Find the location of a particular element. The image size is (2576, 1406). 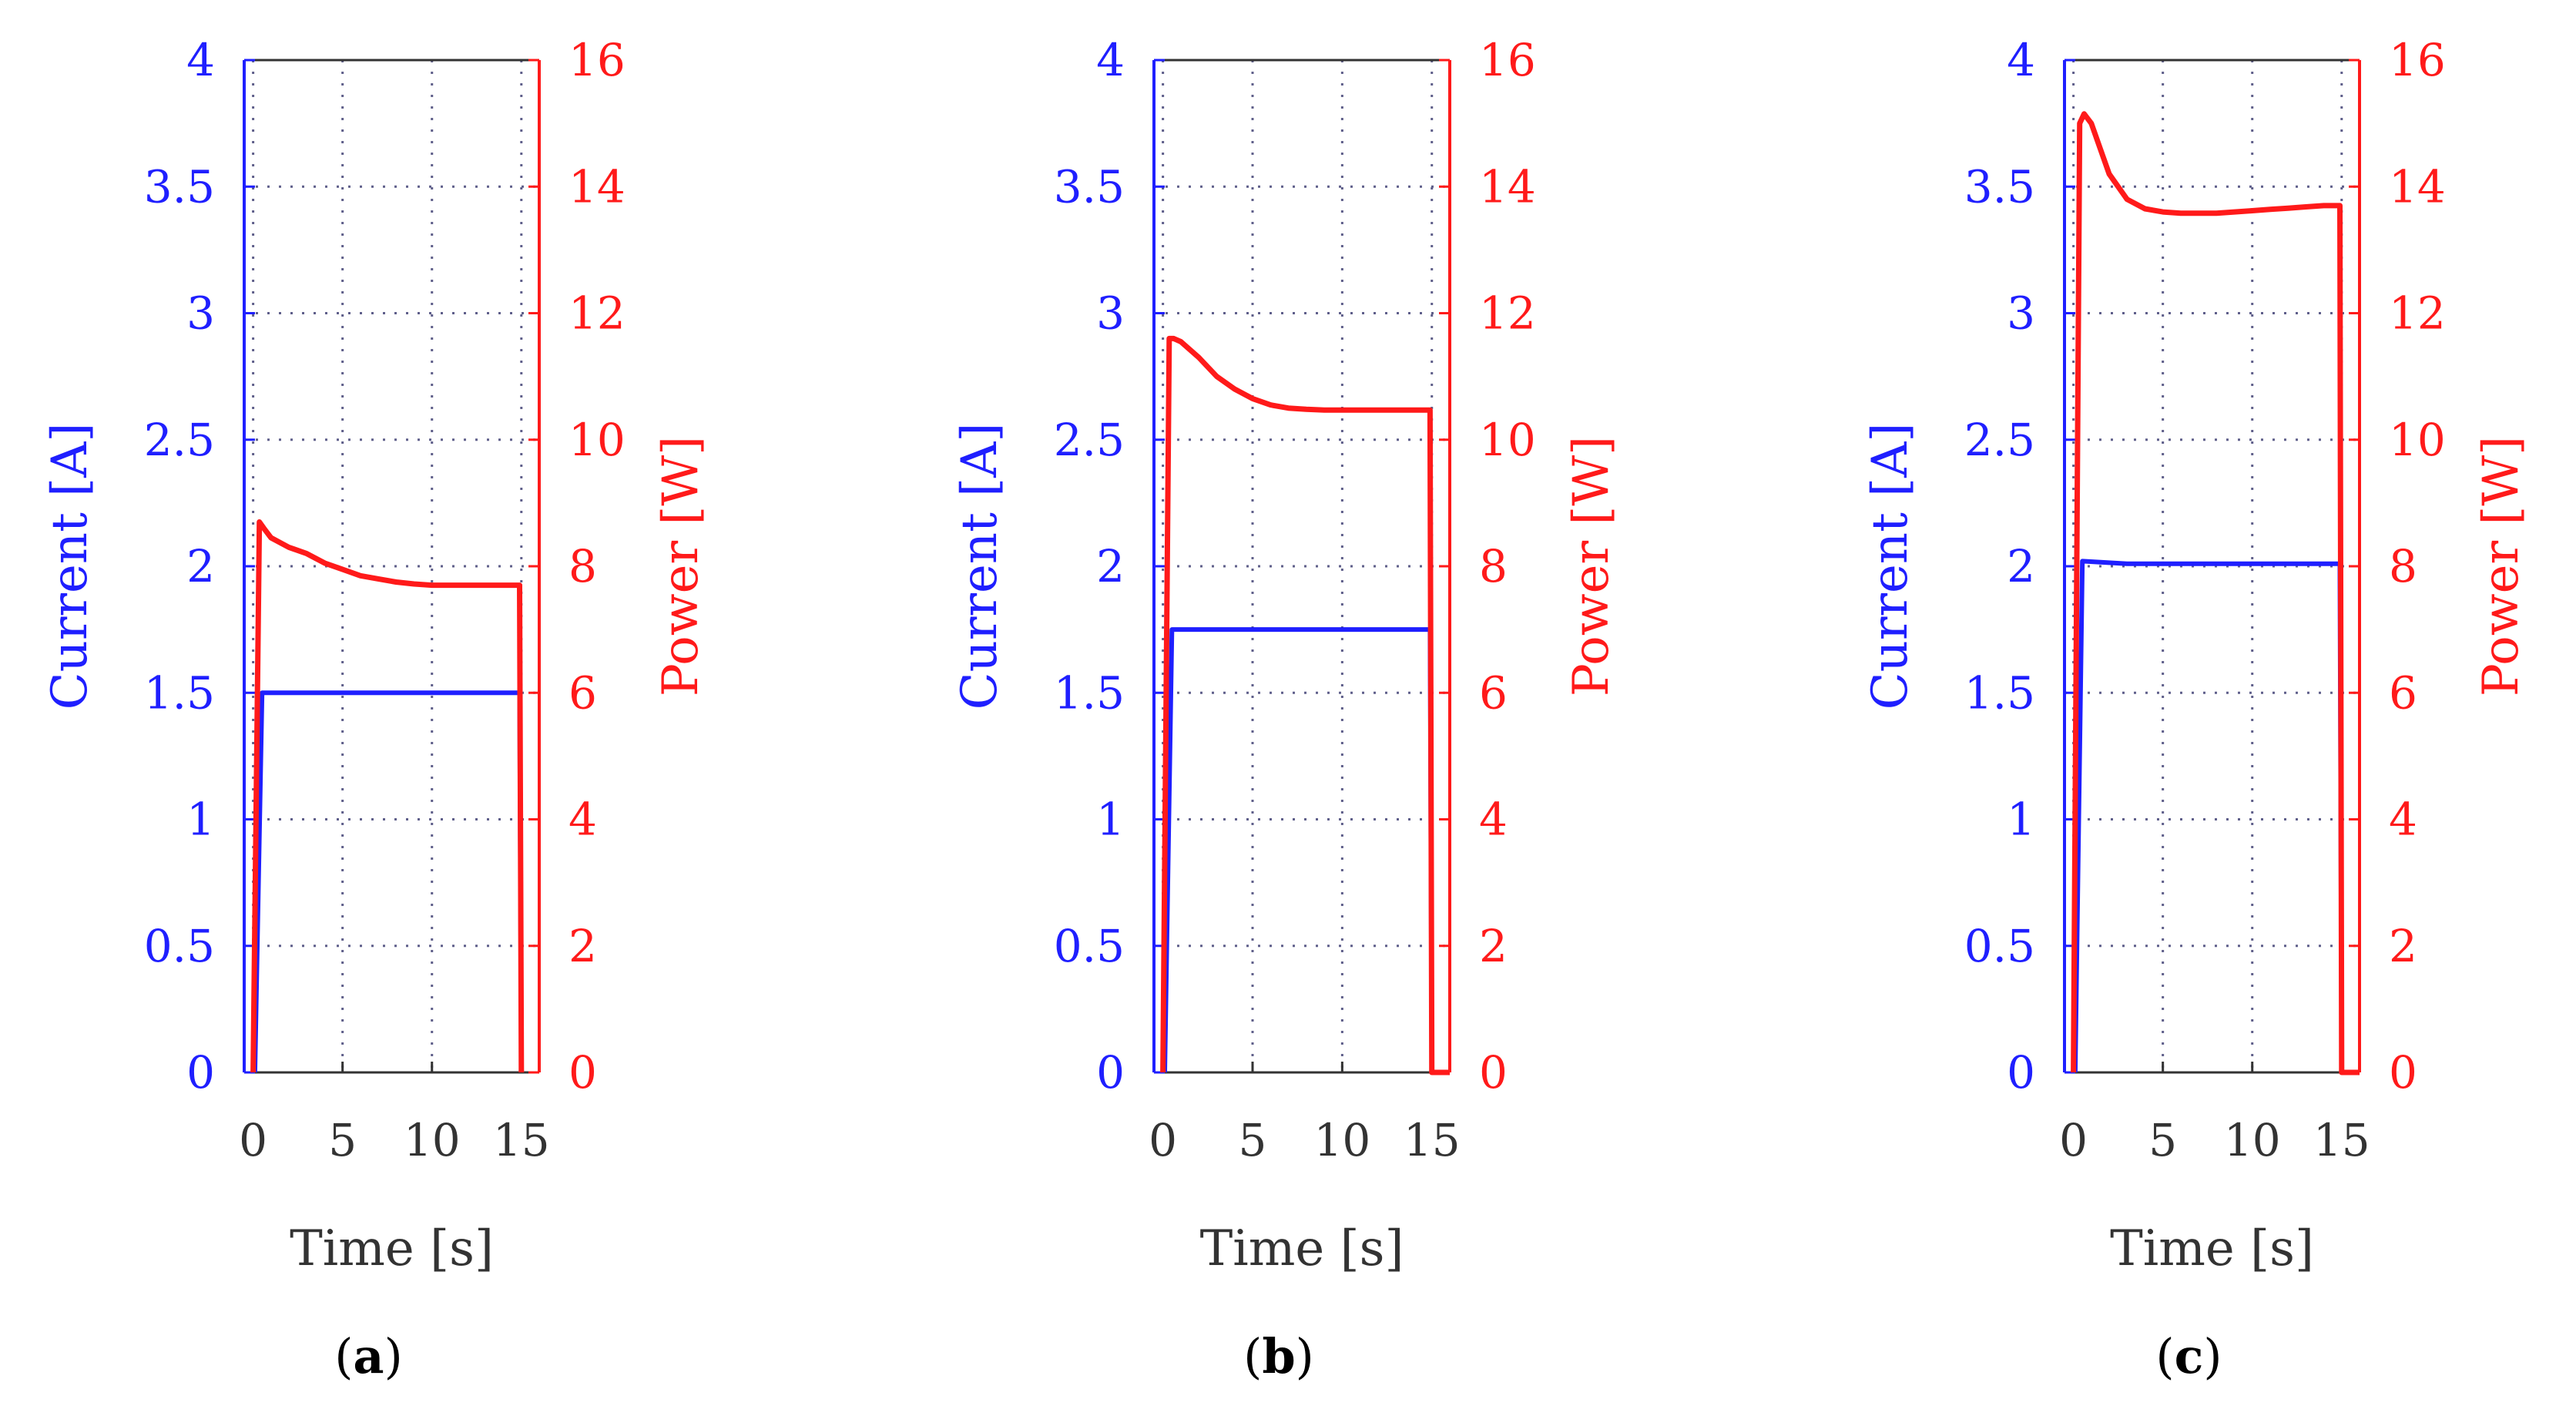

panel-caption: (a) is located at coordinates (368, 1356).